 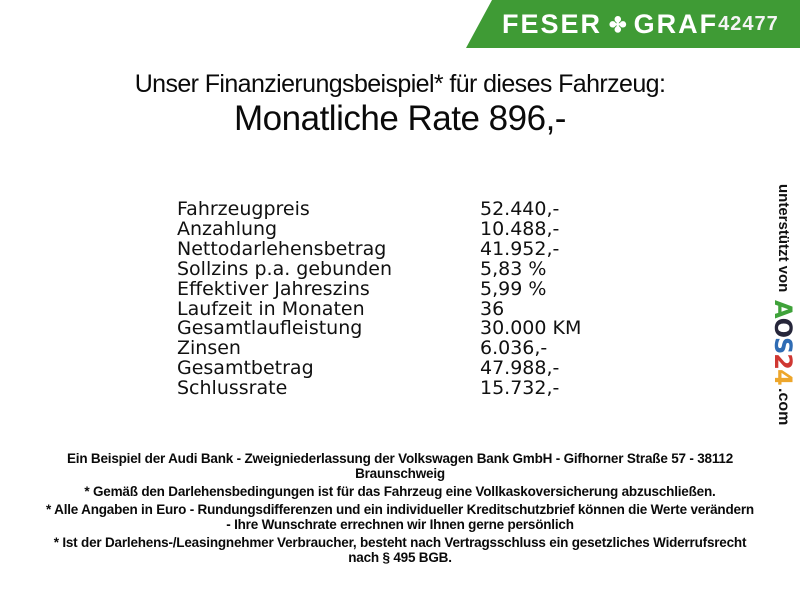 What do you see at coordinates (243, 209) in the screenshot?
I see `row-label: Fahrzeugpreis` at bounding box center [243, 209].